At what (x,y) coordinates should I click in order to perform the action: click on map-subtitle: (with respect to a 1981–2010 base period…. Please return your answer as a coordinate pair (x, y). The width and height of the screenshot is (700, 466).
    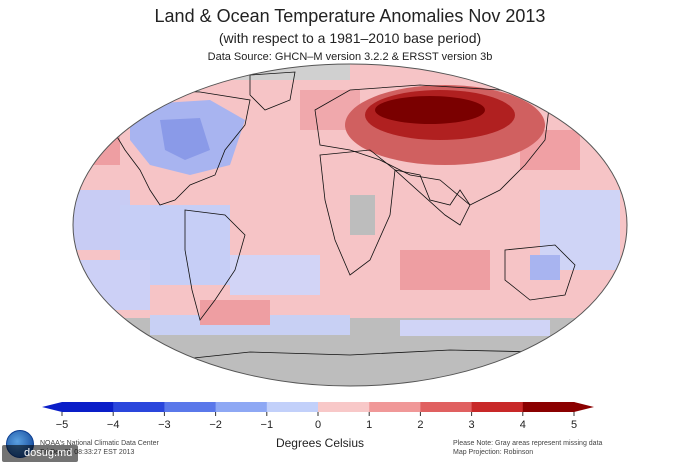
    Looking at the image, I should click on (350, 38).